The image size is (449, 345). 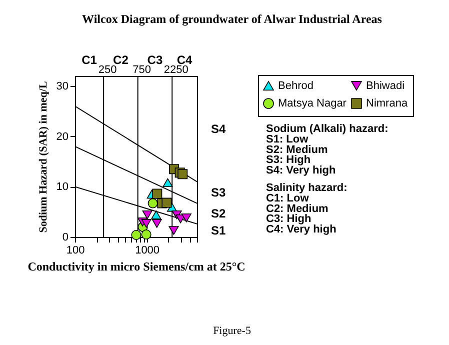 I want to click on text: Figure-5, so click(x=232, y=331).